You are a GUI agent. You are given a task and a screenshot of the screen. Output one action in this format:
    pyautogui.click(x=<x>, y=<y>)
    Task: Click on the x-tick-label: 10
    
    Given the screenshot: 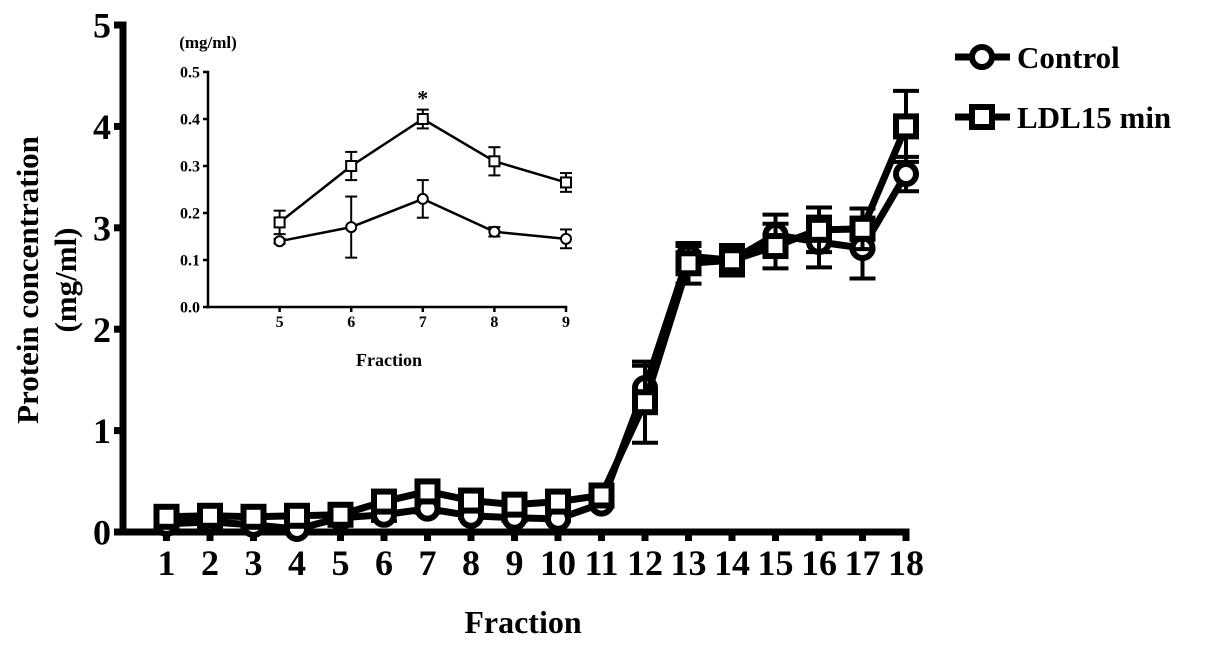 What is the action you would take?
    pyautogui.click(x=558, y=563)
    